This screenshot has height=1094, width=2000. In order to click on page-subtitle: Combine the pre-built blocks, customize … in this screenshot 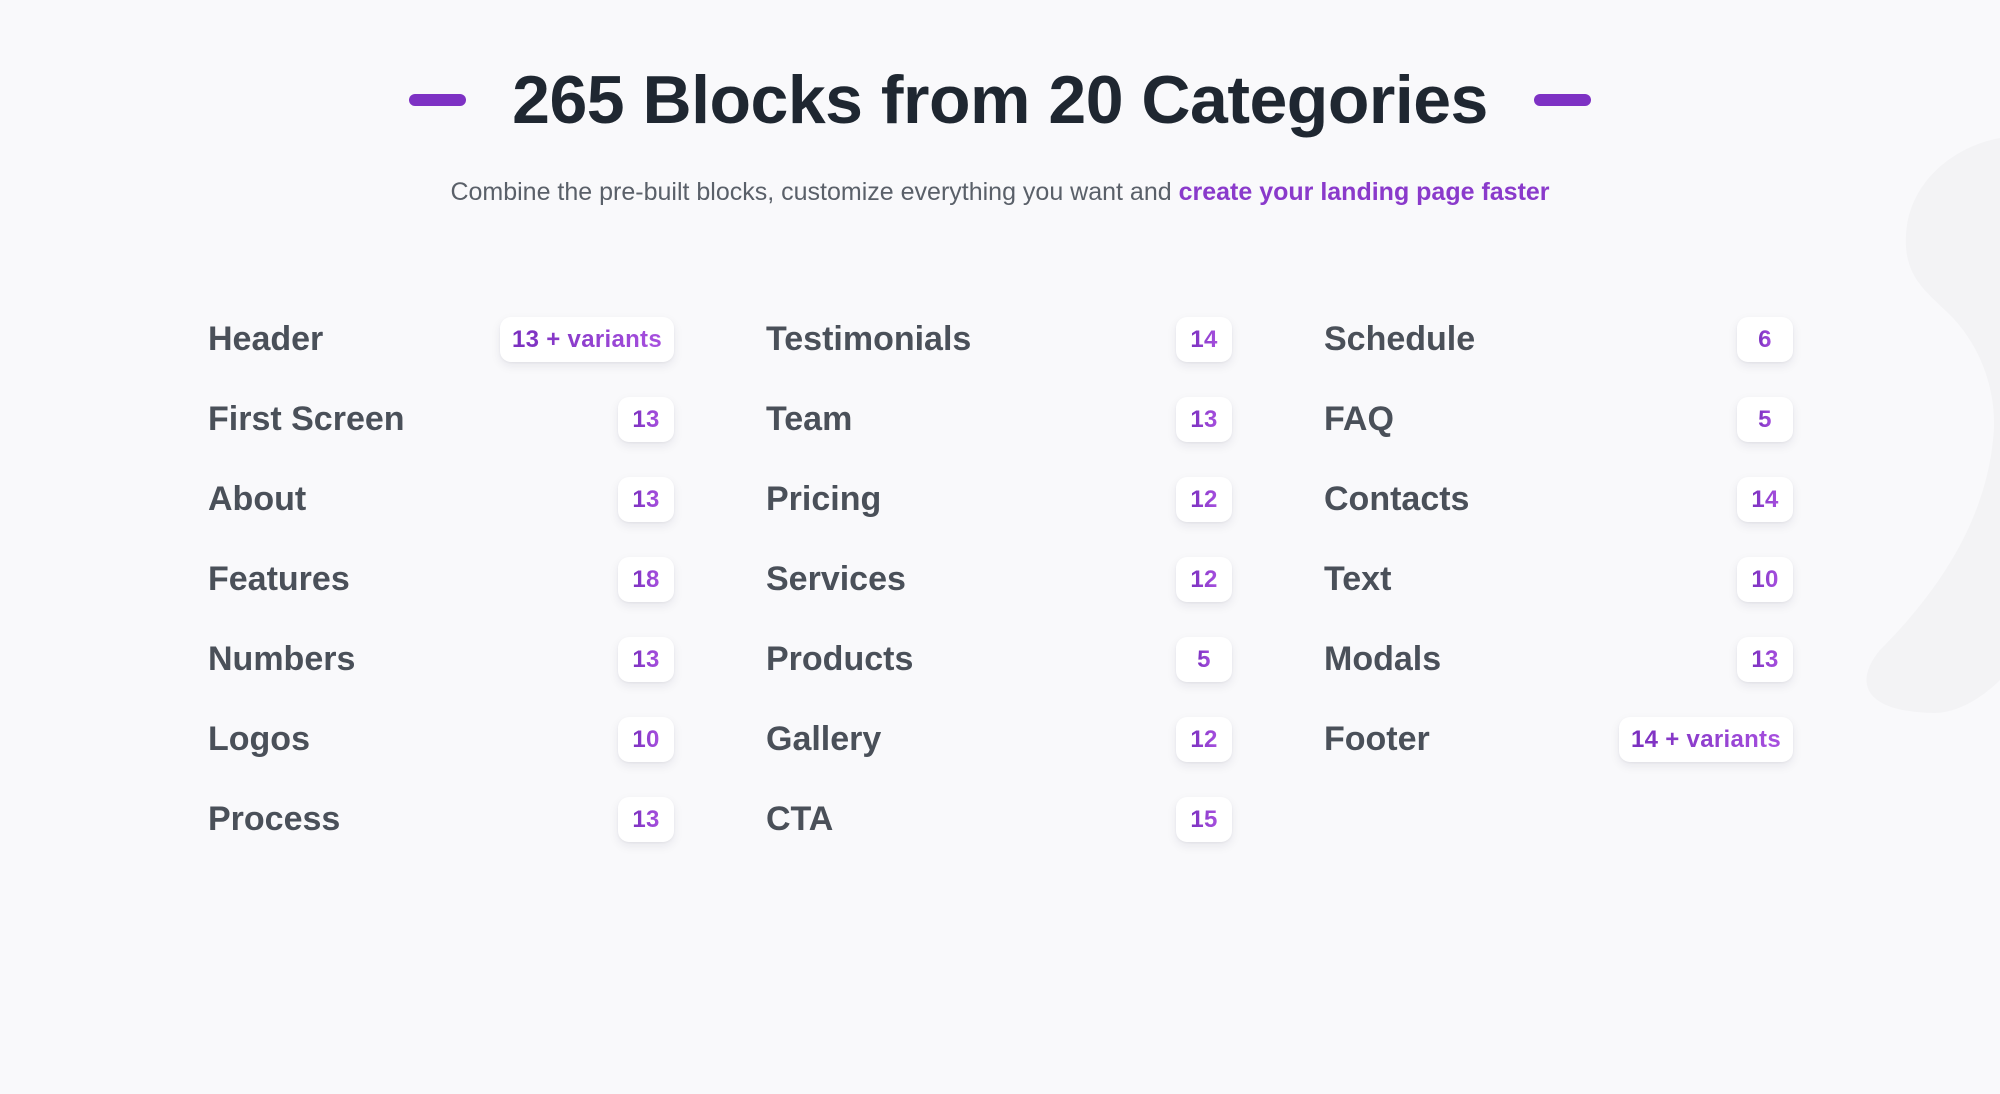, I will do `click(1000, 192)`.